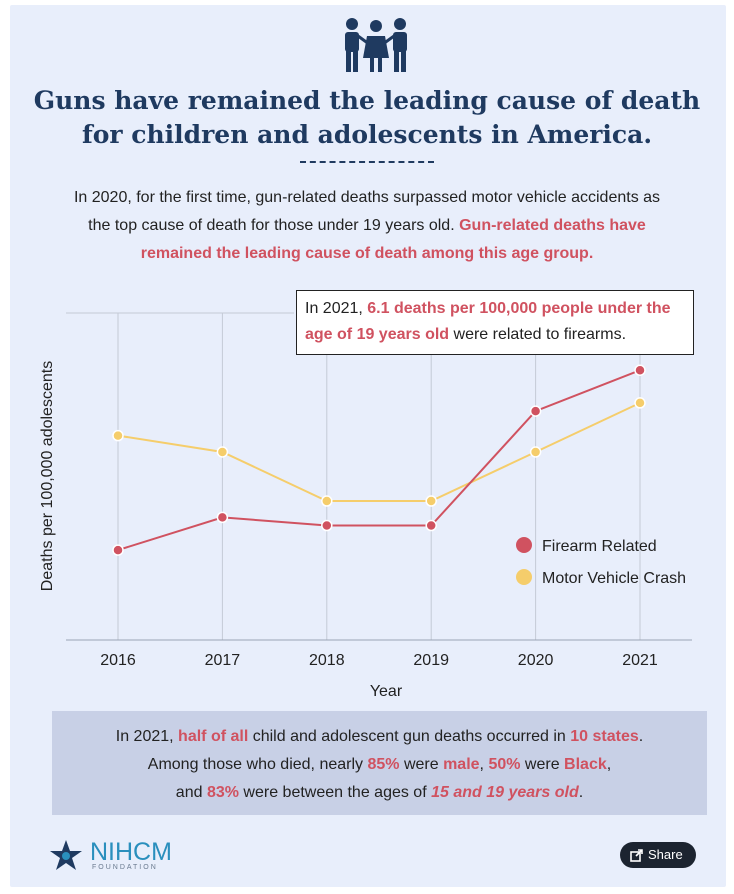 The image size is (734, 894). Describe the element at coordinates (383, 764) in the screenshot. I see `fact-highlight: 85%` at that location.